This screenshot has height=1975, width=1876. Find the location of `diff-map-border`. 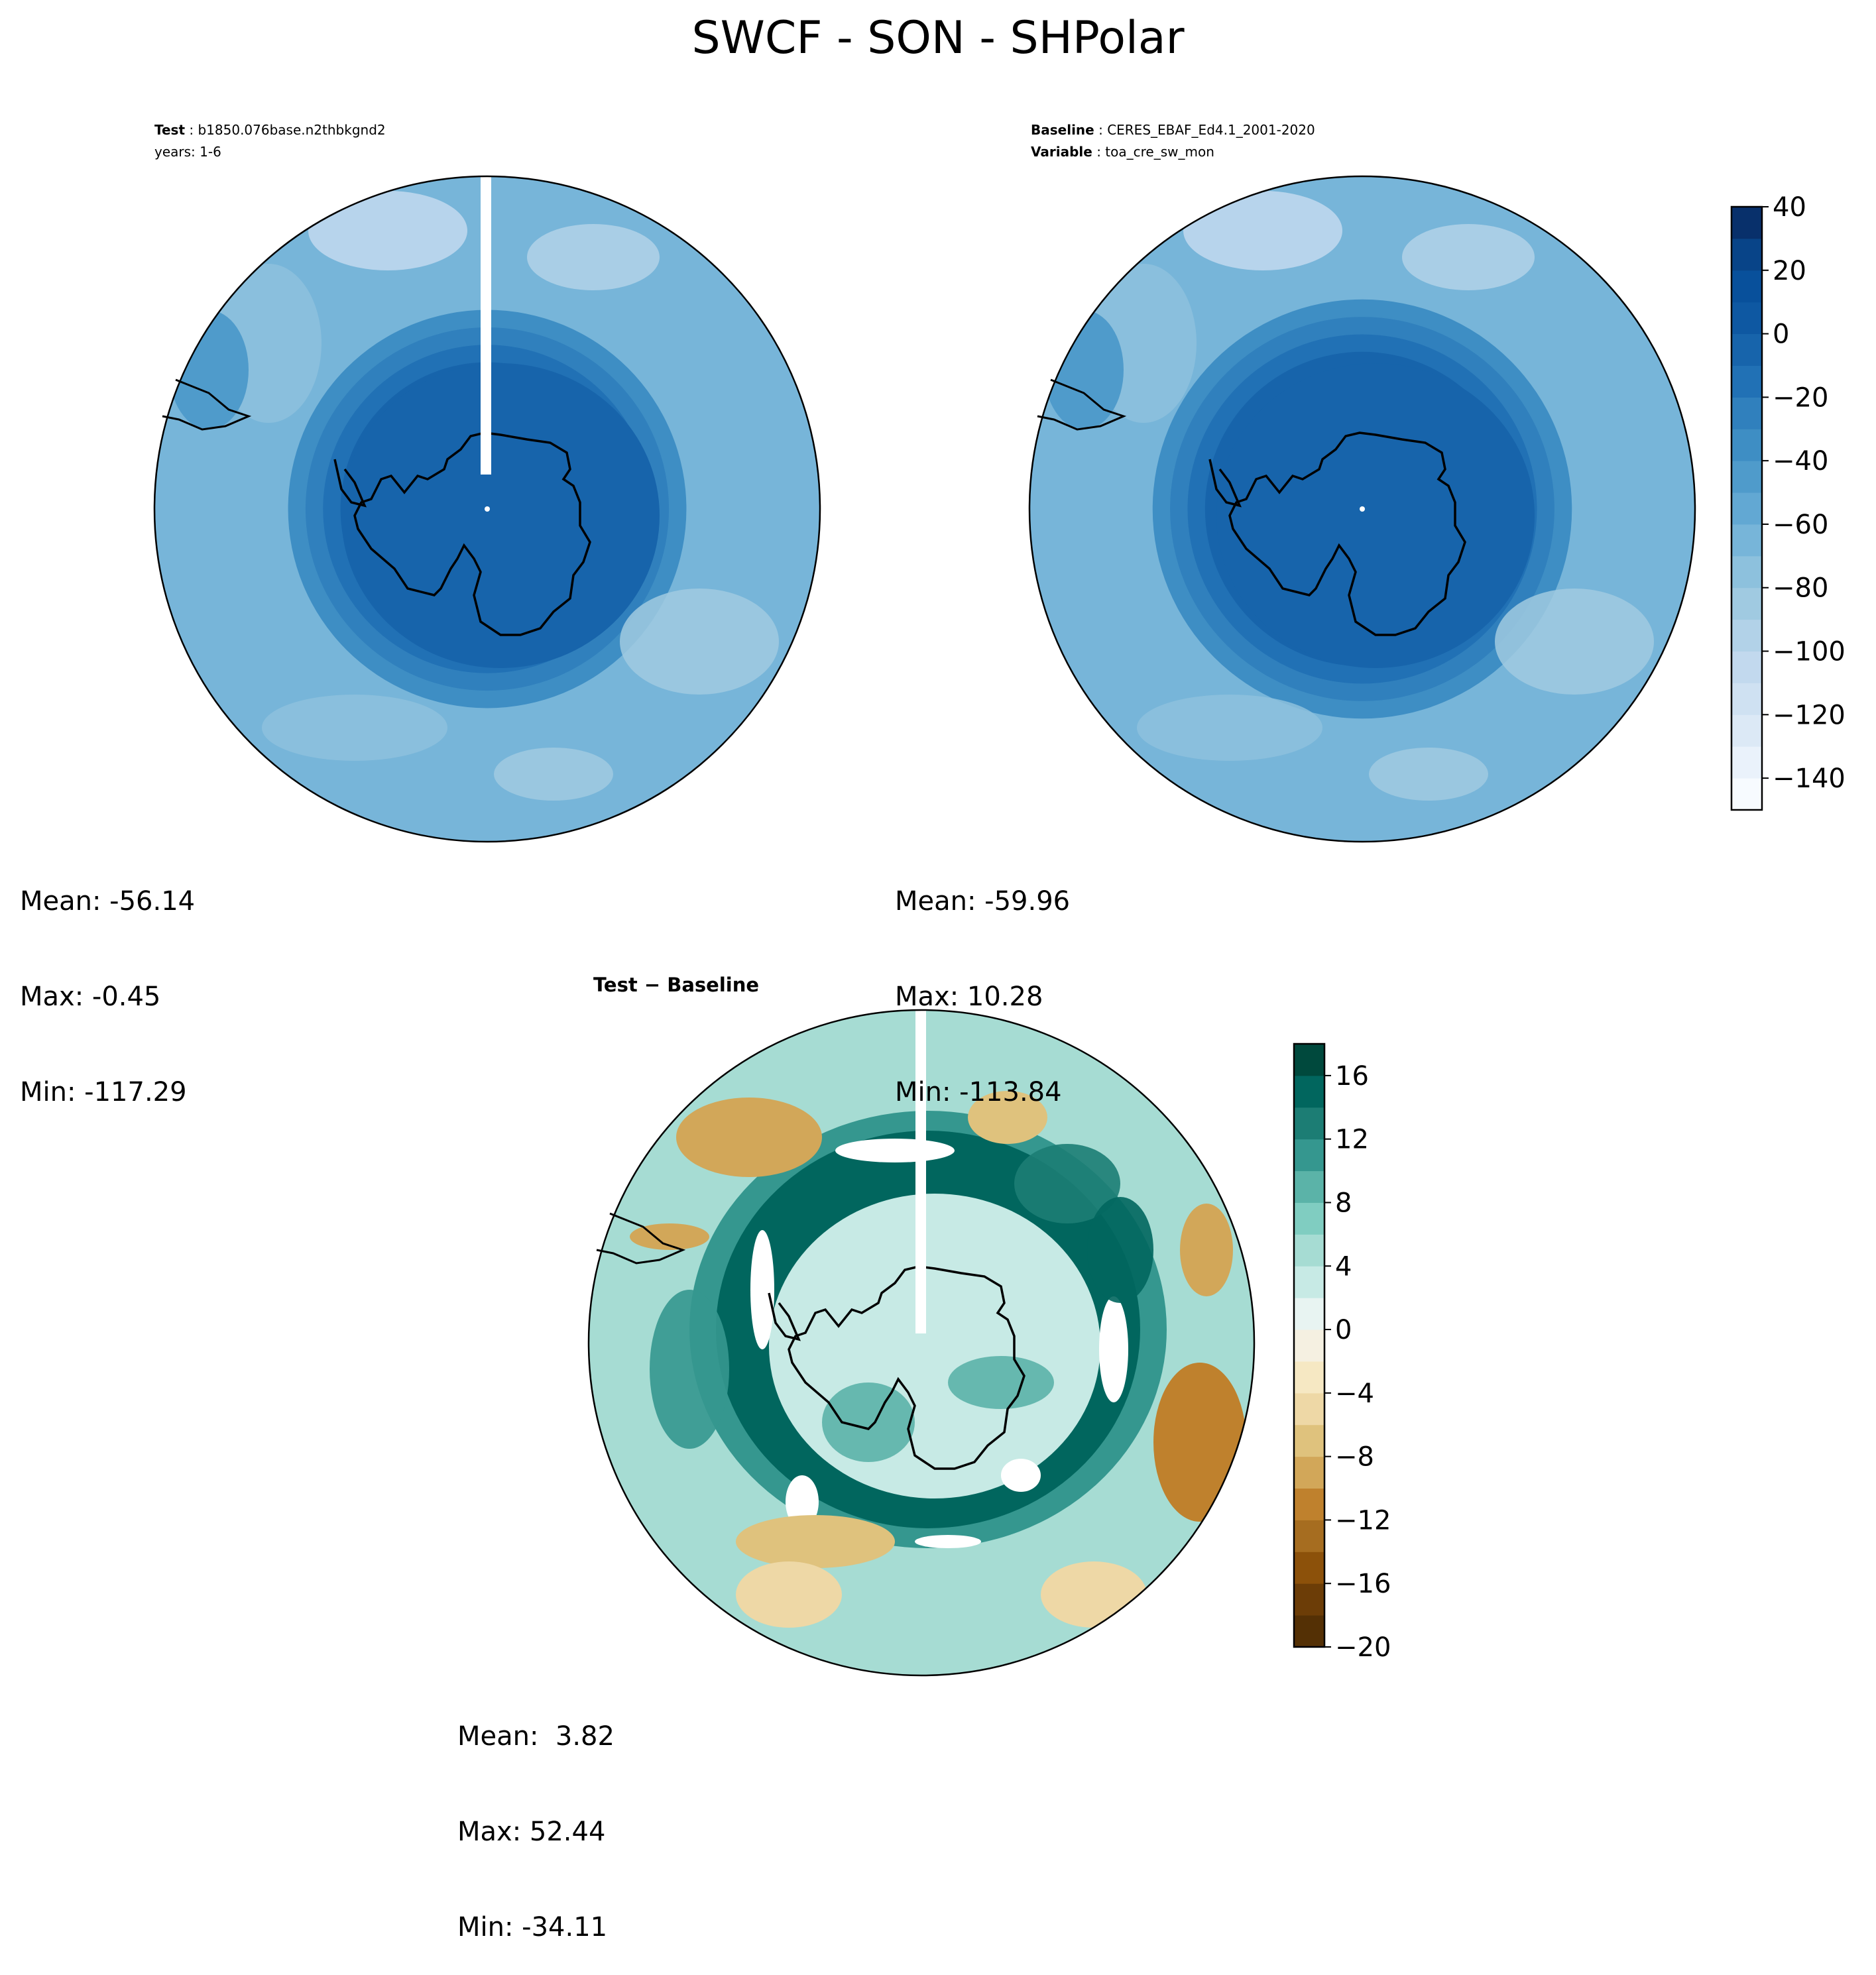

diff-map-border is located at coordinates (921, 1343).